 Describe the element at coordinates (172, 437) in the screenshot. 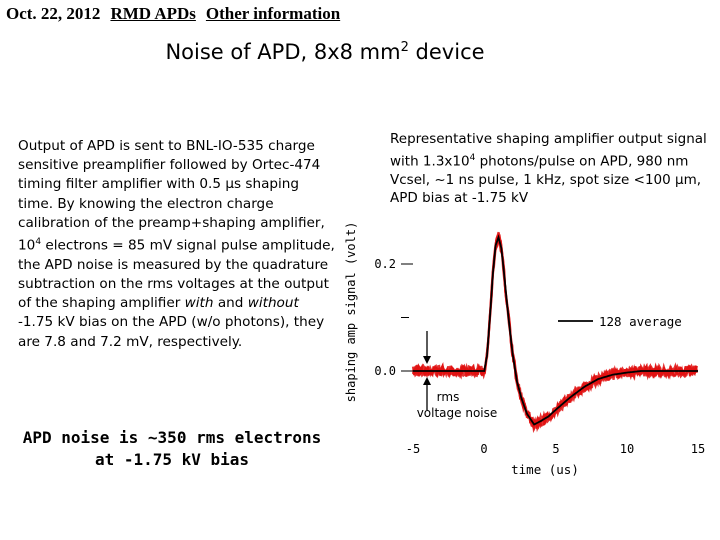

I see `conclusion-line-1: APD noise is ~350 rms electrons` at that location.